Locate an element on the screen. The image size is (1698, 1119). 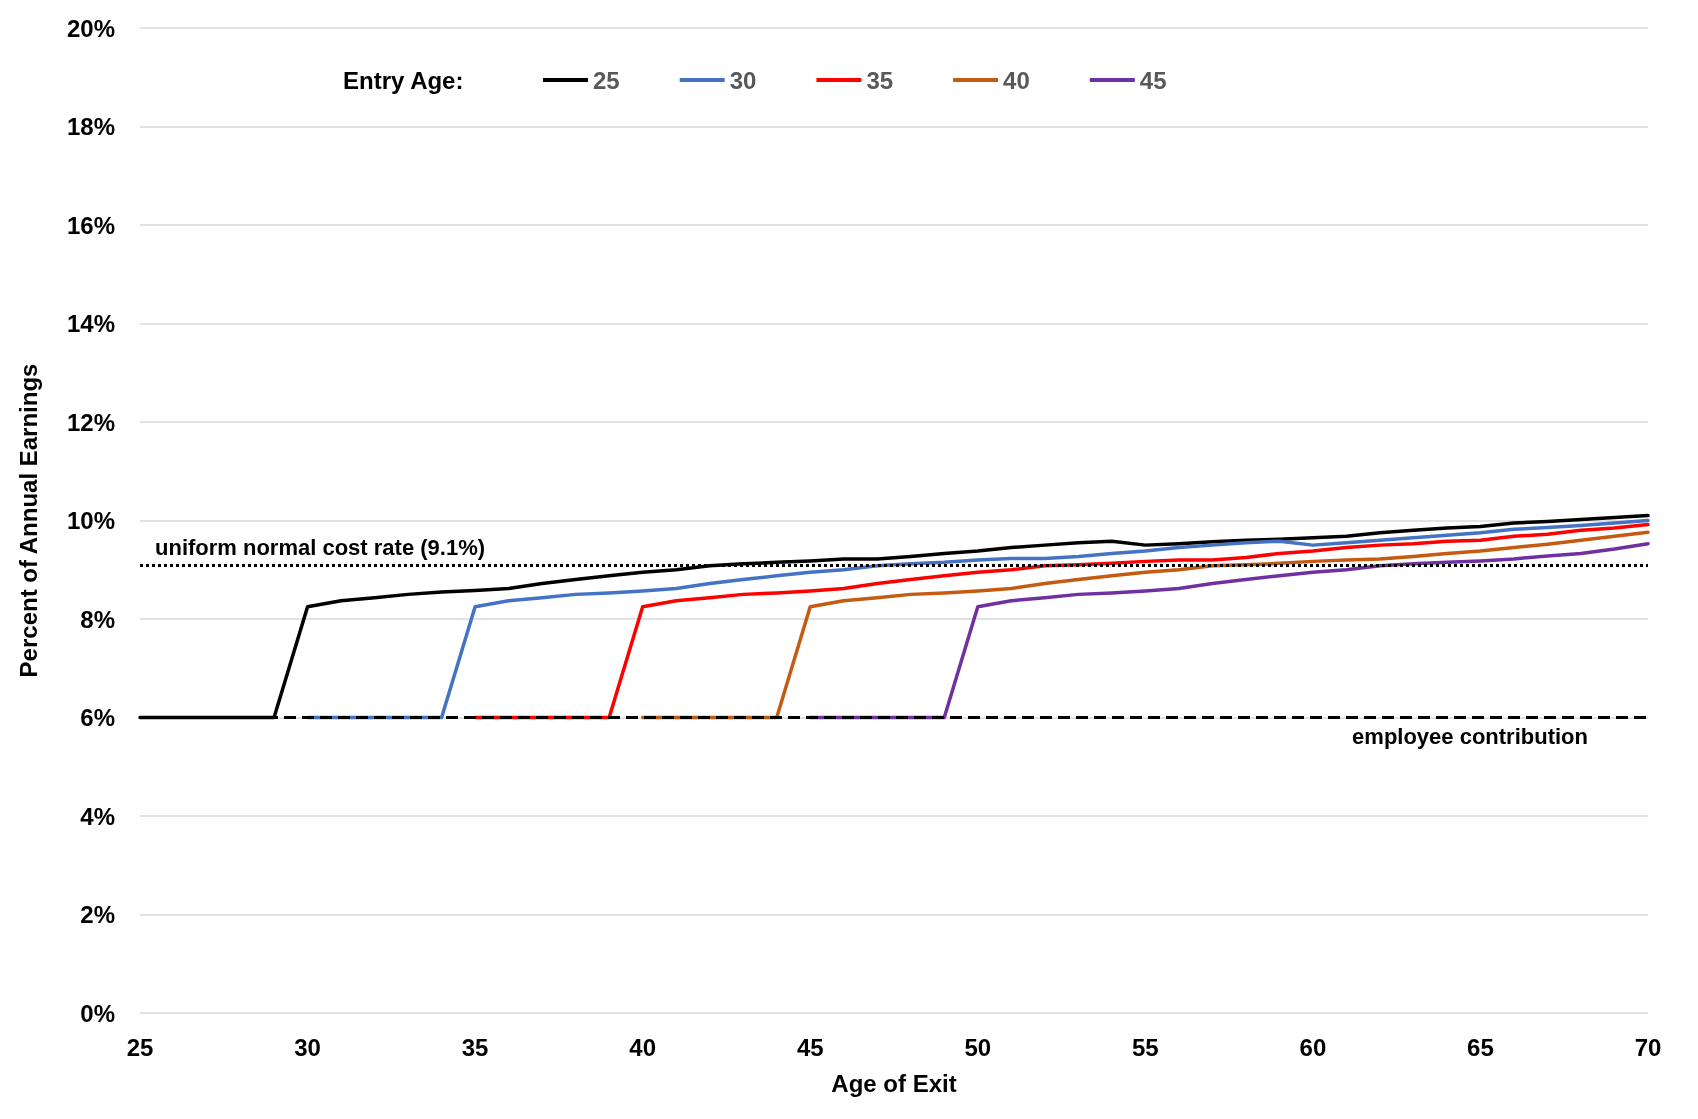
legend-title: Entry Age: is located at coordinates (403, 80).